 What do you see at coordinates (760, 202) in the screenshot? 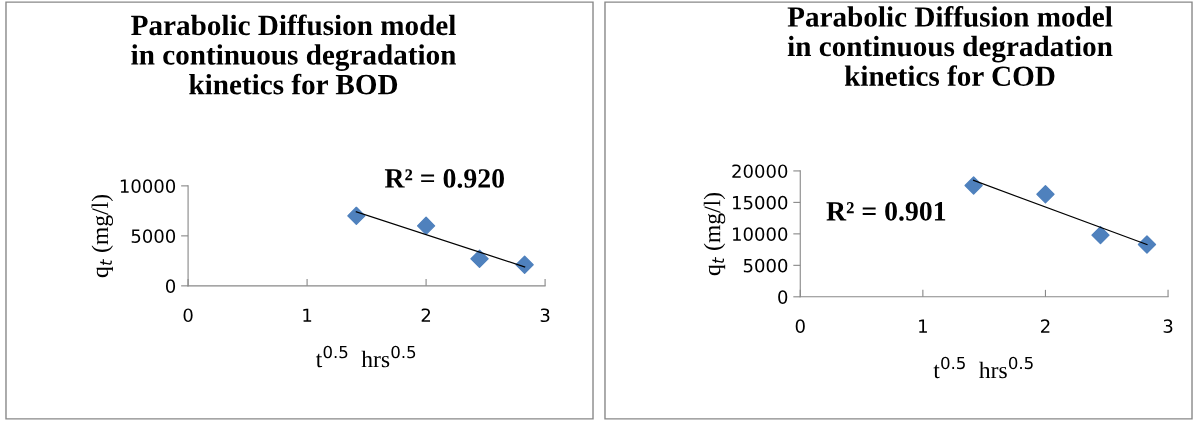
I see `y-tick-label: 15000` at bounding box center [760, 202].